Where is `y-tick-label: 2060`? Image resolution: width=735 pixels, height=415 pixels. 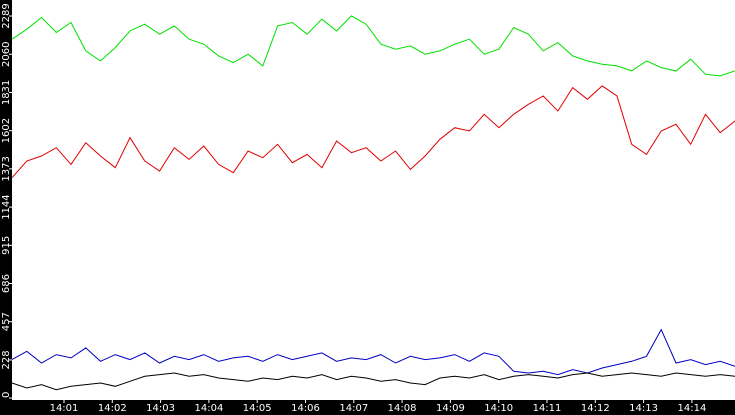
y-tick-label: 2060 is located at coordinates (6, 54).